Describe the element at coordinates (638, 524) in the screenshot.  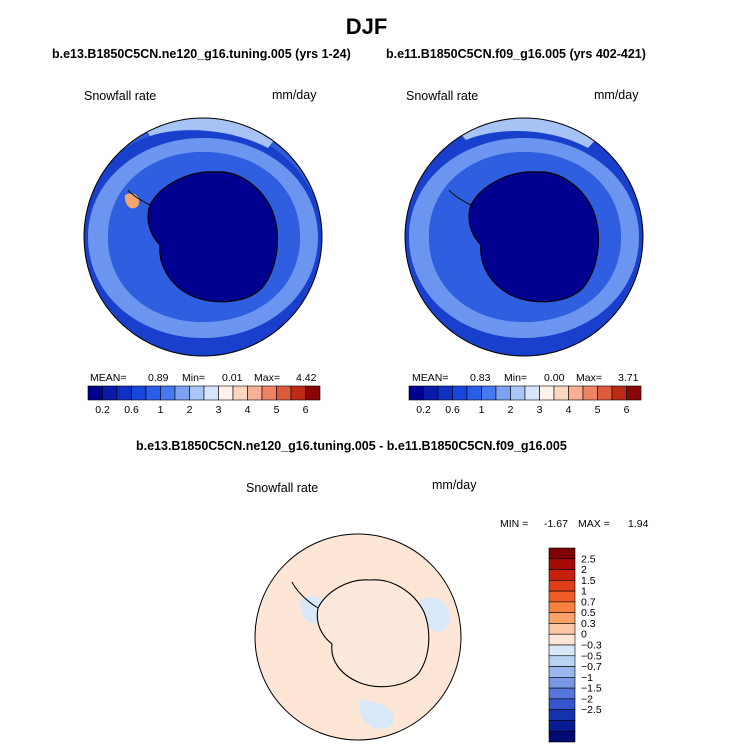
I see `diff-max-value: 1.94` at that location.